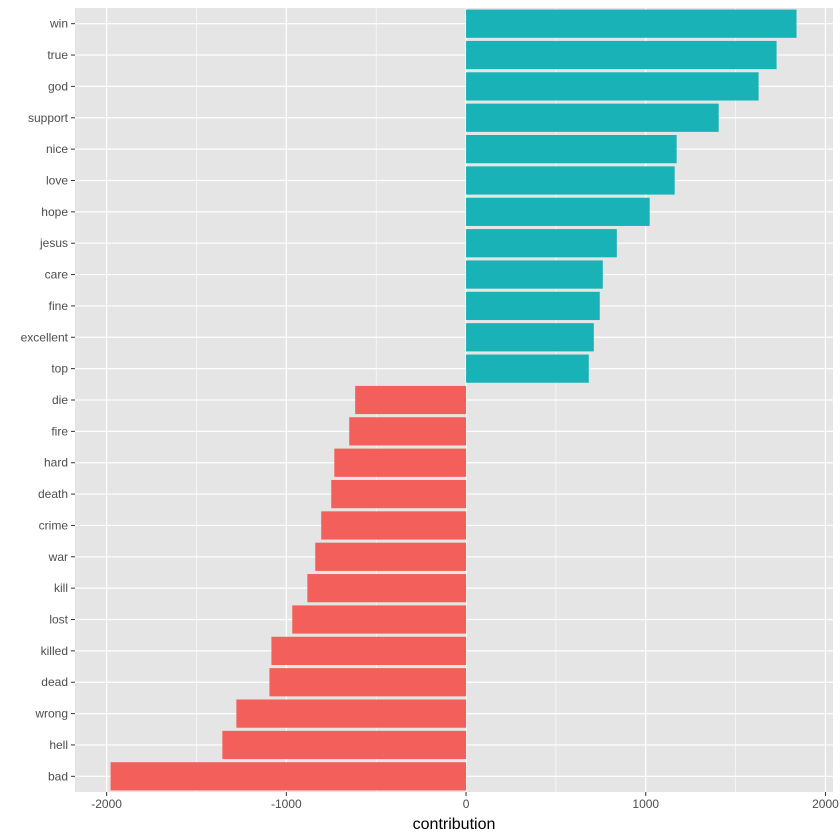  What do you see at coordinates (58, 86) in the screenshot?
I see `y-tick-label: god` at bounding box center [58, 86].